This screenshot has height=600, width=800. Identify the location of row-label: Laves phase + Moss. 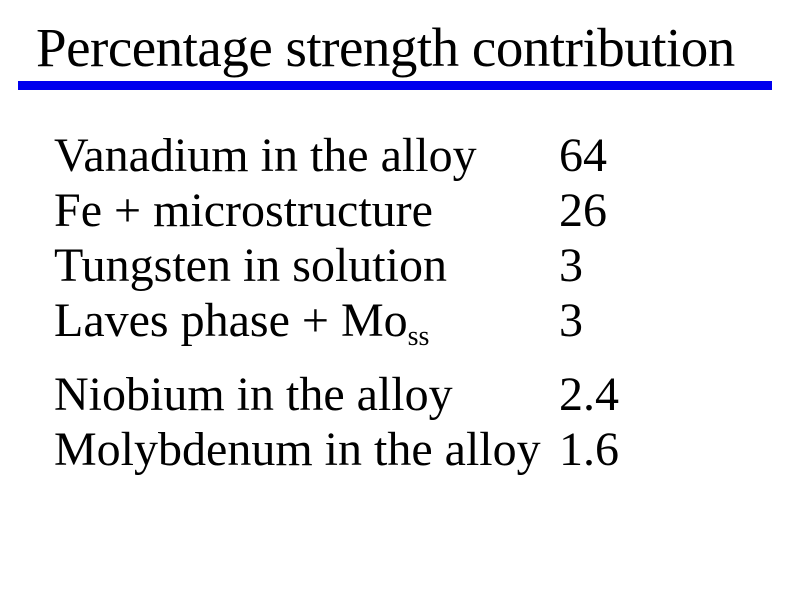
(306, 324).